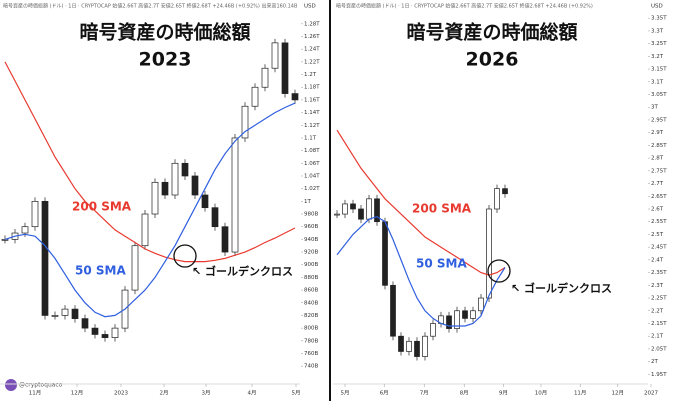  What do you see at coordinates (310, 138) in the screenshot?
I see `y-tick-label: 1.1T` at bounding box center [310, 138].